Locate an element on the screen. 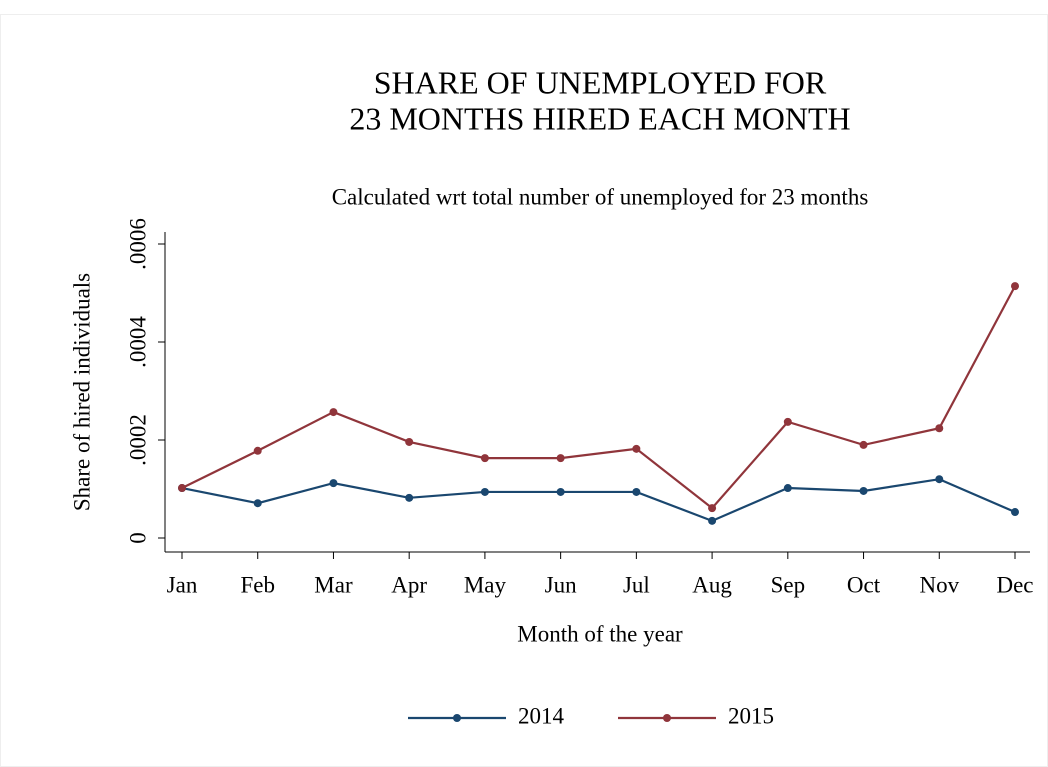 This screenshot has width=1048, height=767. y-axis-label: Share of hired individuals is located at coordinates (81, 392).